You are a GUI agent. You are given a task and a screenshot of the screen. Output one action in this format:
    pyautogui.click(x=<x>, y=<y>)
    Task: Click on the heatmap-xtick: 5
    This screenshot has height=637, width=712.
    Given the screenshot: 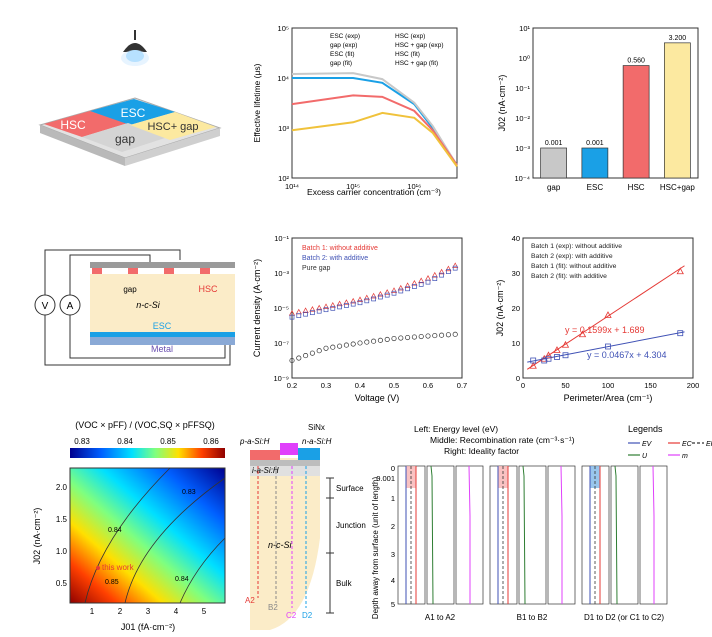 What is the action you would take?
    pyautogui.click(x=204, y=611)
    